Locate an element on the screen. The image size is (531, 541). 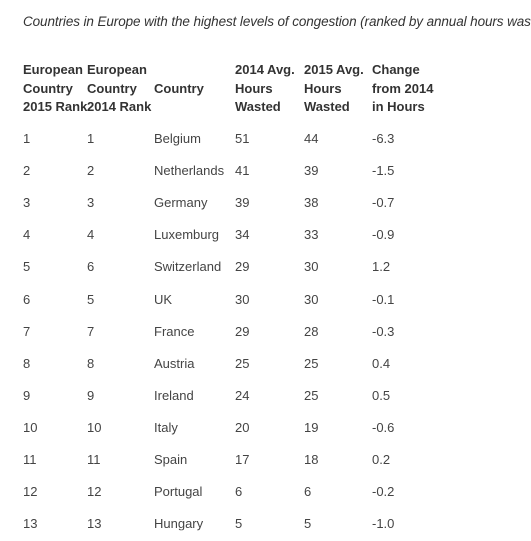
table-row: 11 11 Spain 17 18 0.2 is located at coordinates (265, 462).